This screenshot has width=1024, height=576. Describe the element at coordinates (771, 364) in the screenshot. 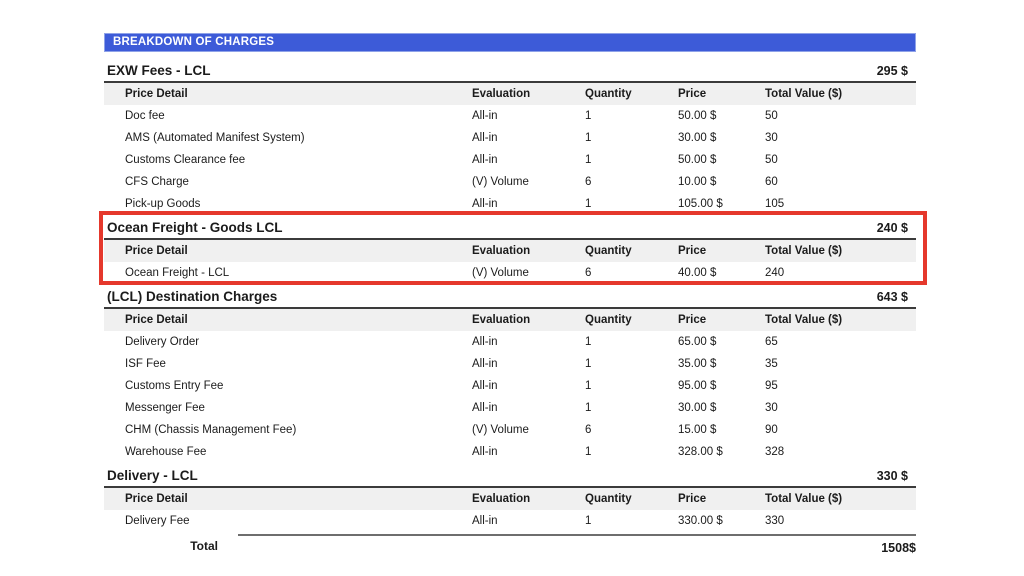

I see `cell-total: 35` at that location.